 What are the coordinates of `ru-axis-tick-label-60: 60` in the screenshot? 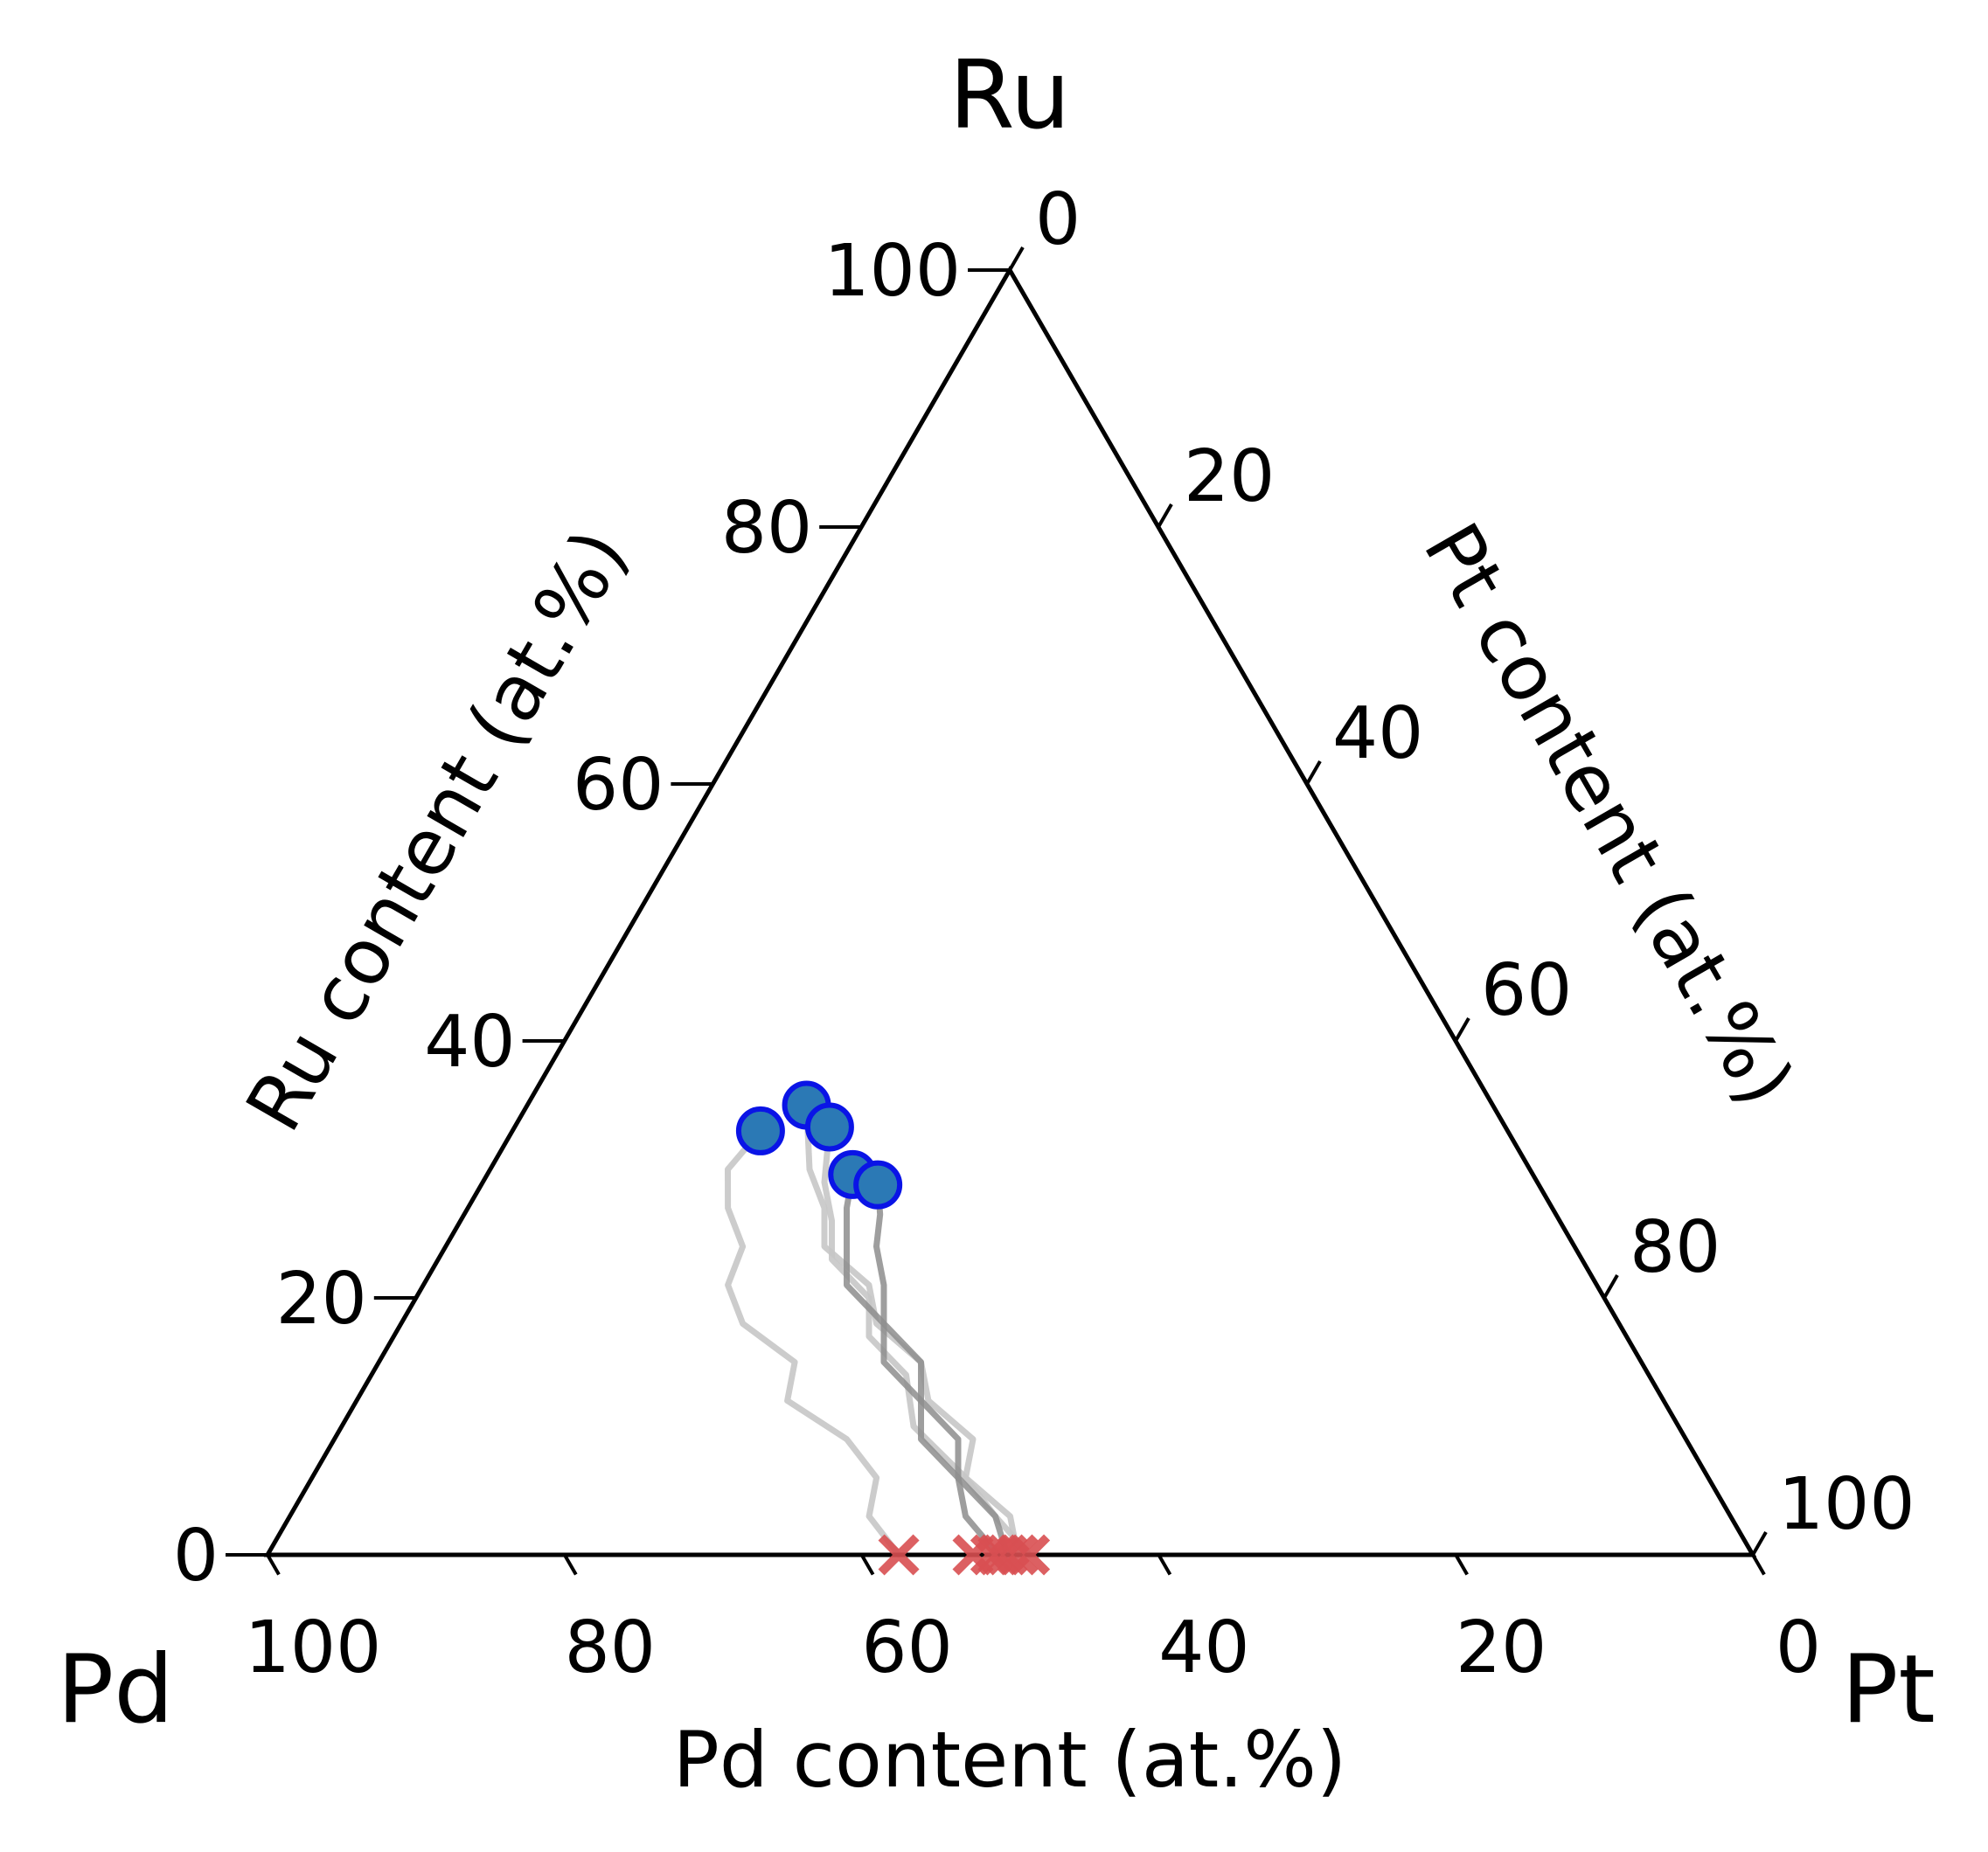 It's located at (618, 785).